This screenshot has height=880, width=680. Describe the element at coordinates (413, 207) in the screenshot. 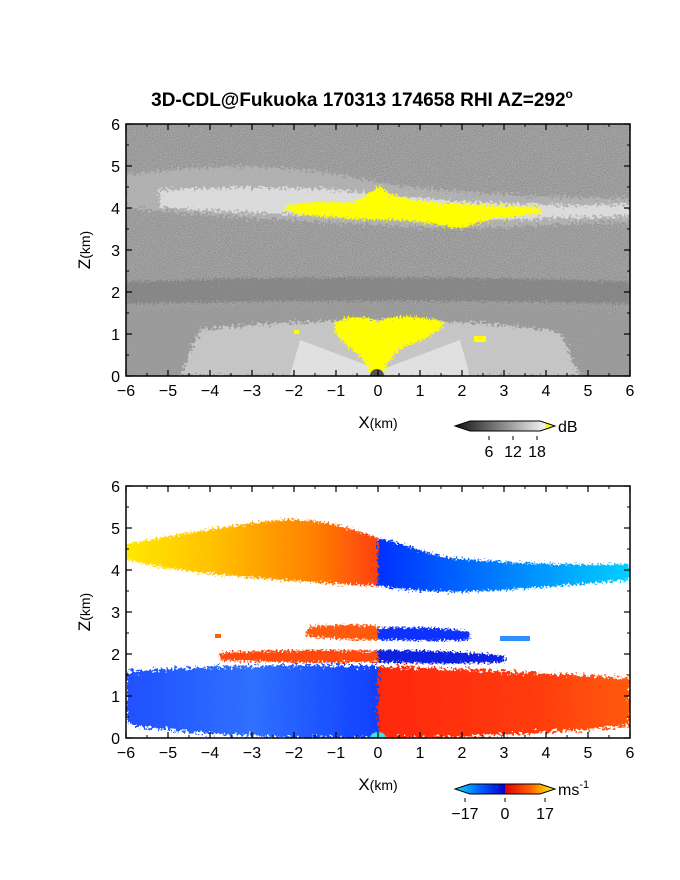

I see `reflectivity-saturated-upper` at that location.